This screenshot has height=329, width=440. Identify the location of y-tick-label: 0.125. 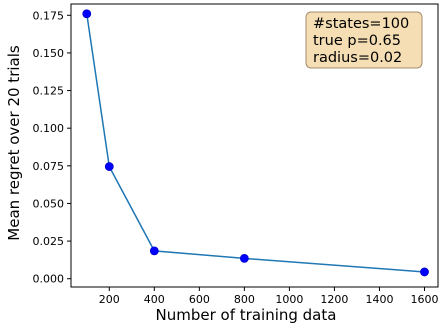
(49, 91).